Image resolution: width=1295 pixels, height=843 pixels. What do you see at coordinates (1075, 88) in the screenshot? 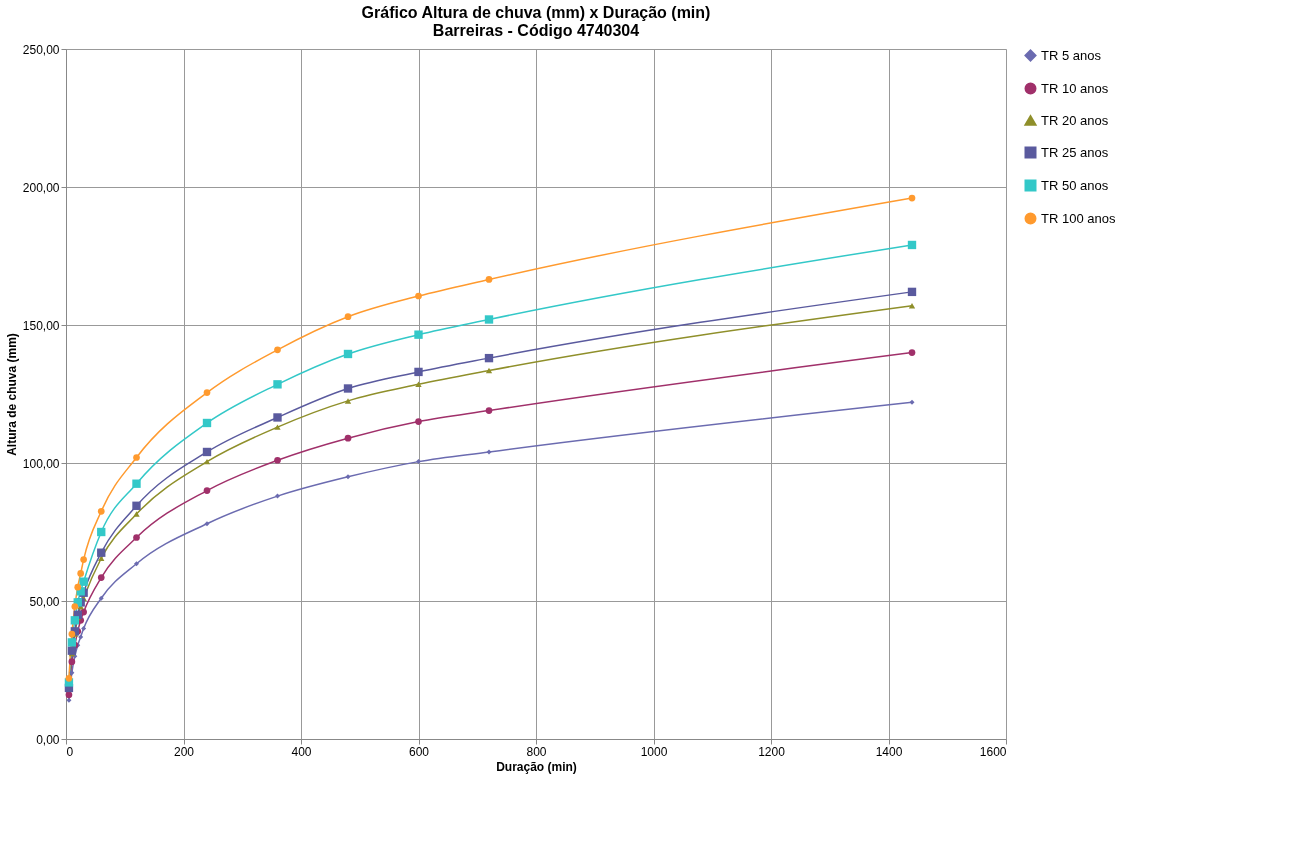
I see `legend-label: TR 10 anos` at bounding box center [1075, 88].